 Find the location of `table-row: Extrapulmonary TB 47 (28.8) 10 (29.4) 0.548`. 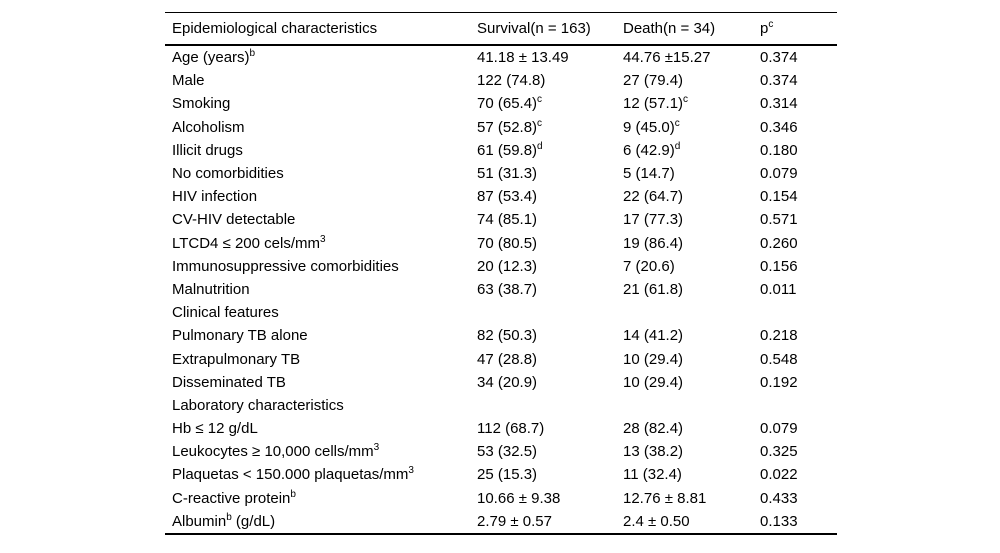

table-row: Extrapulmonary TB 47 (28.8) 10 (29.4) 0.548 is located at coordinates (501, 358).